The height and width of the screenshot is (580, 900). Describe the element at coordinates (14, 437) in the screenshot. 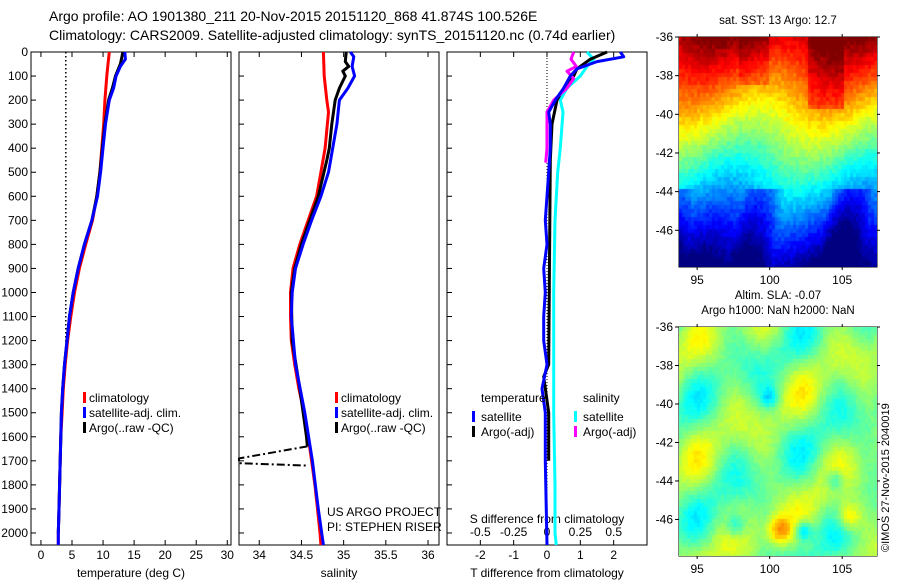

I see `depth-tick-label: 1600` at that location.